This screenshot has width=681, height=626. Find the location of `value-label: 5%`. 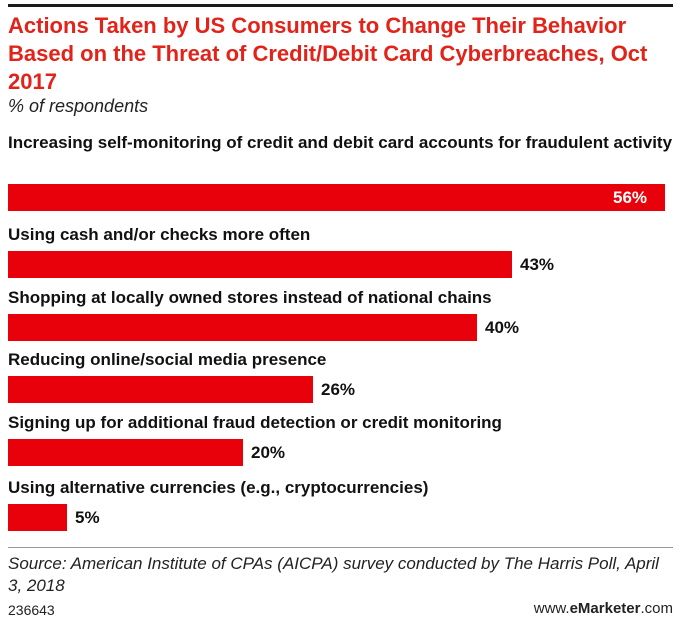

value-label: 5% is located at coordinates (87, 517).